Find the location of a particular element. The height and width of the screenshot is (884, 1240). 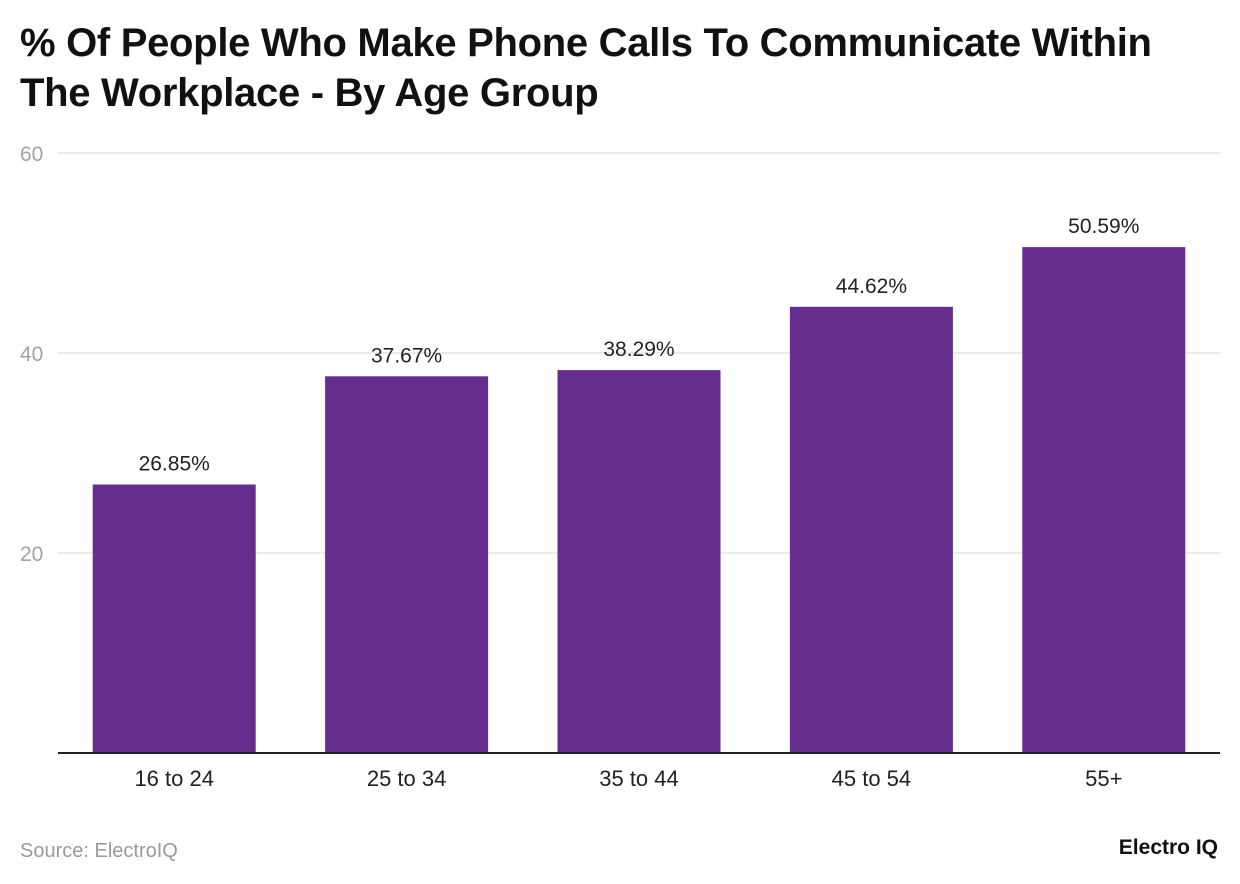

x-tick-label: 55+ is located at coordinates (1103, 778).